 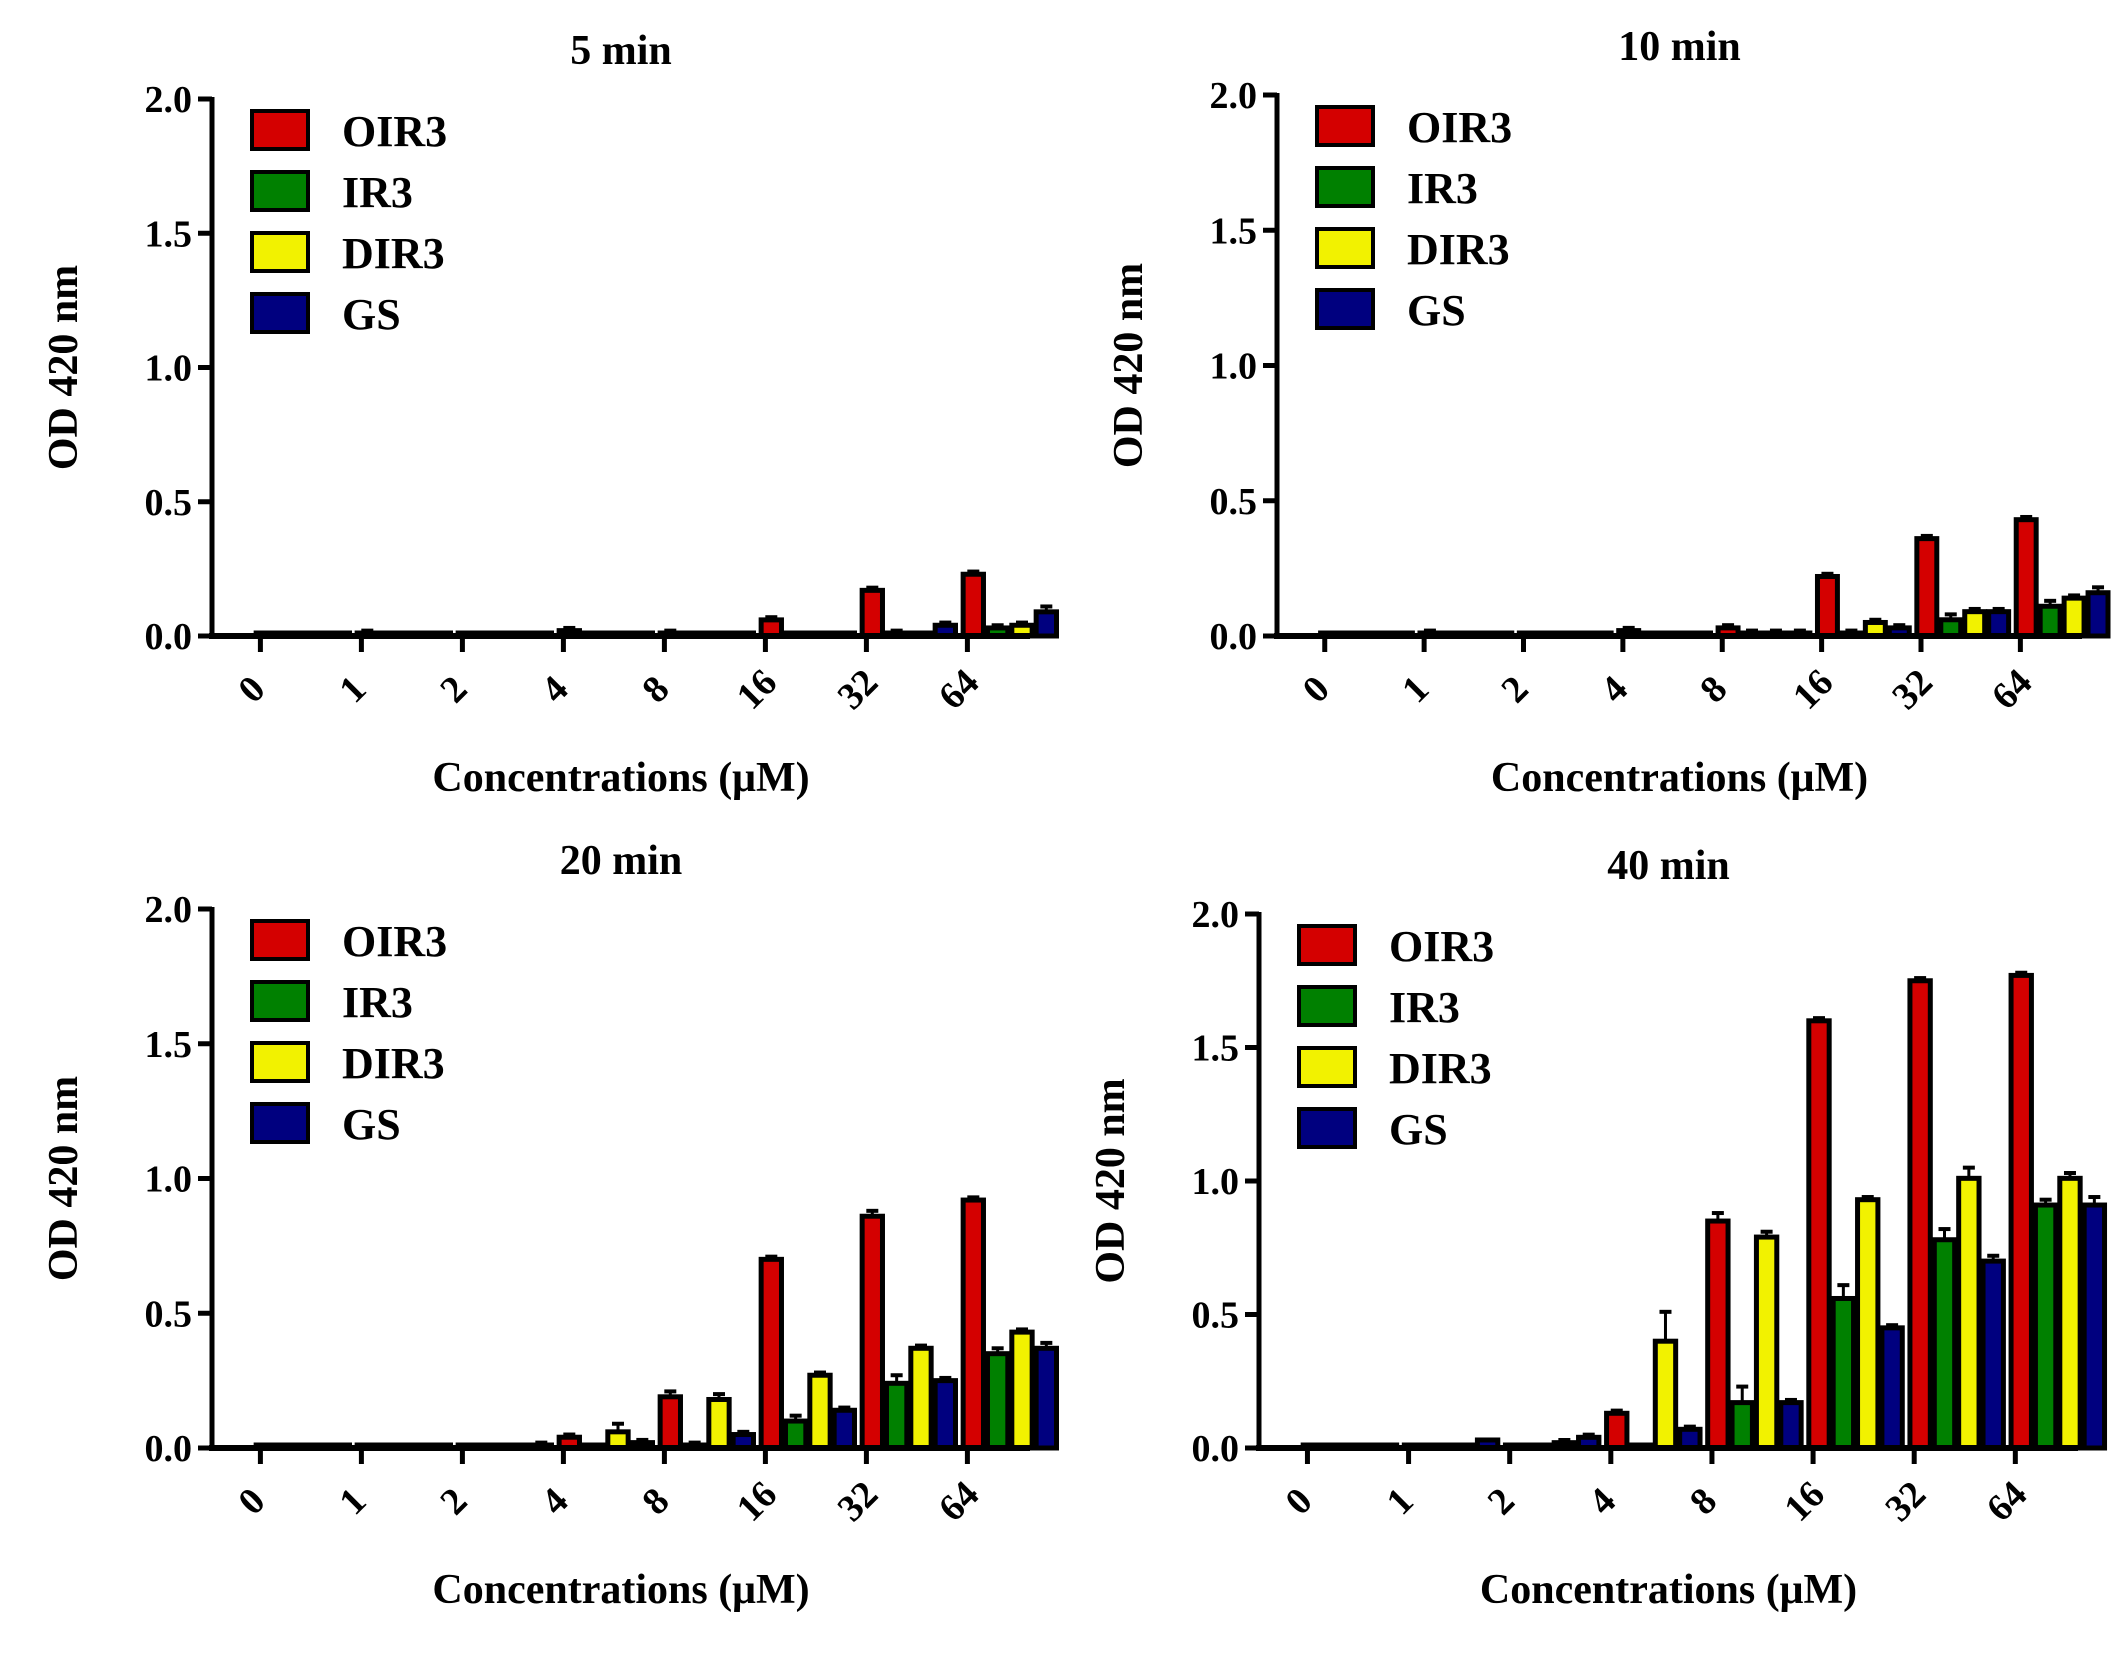 I want to click on chart-title: 40 min, so click(x=1668, y=866).